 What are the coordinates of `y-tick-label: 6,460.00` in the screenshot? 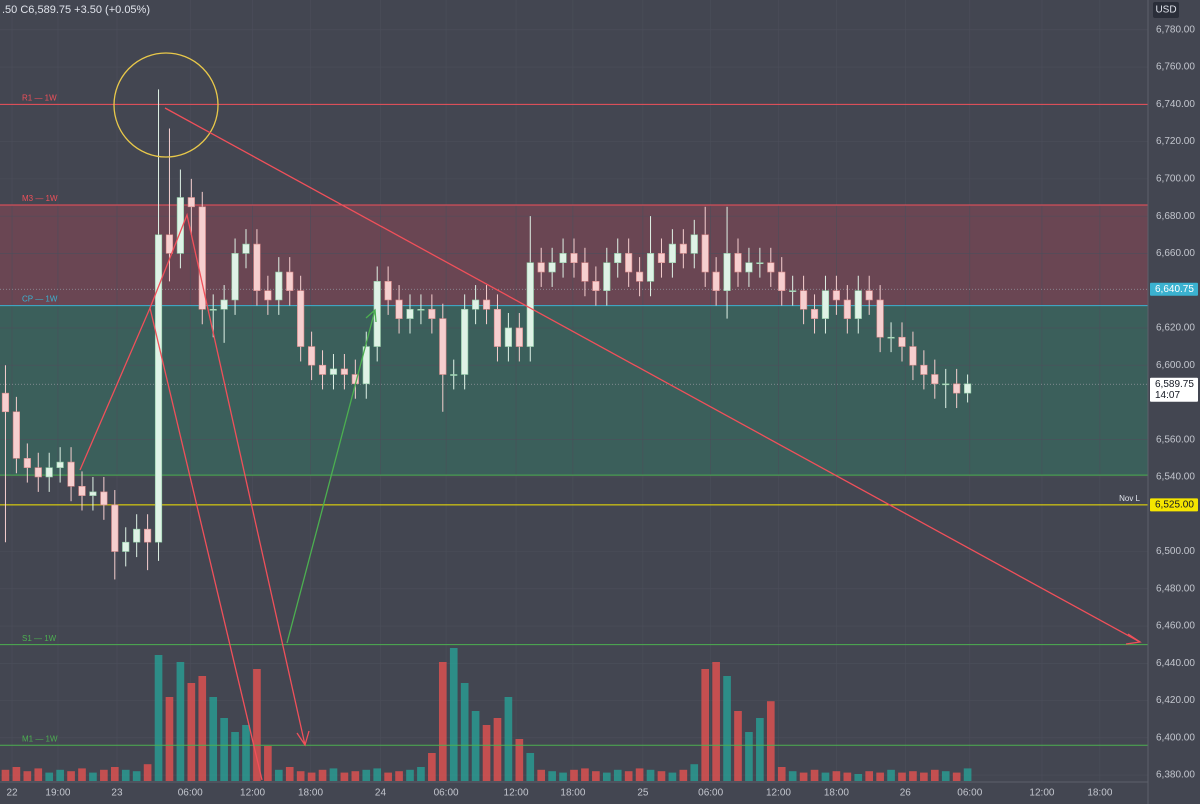 It's located at (1175, 626).